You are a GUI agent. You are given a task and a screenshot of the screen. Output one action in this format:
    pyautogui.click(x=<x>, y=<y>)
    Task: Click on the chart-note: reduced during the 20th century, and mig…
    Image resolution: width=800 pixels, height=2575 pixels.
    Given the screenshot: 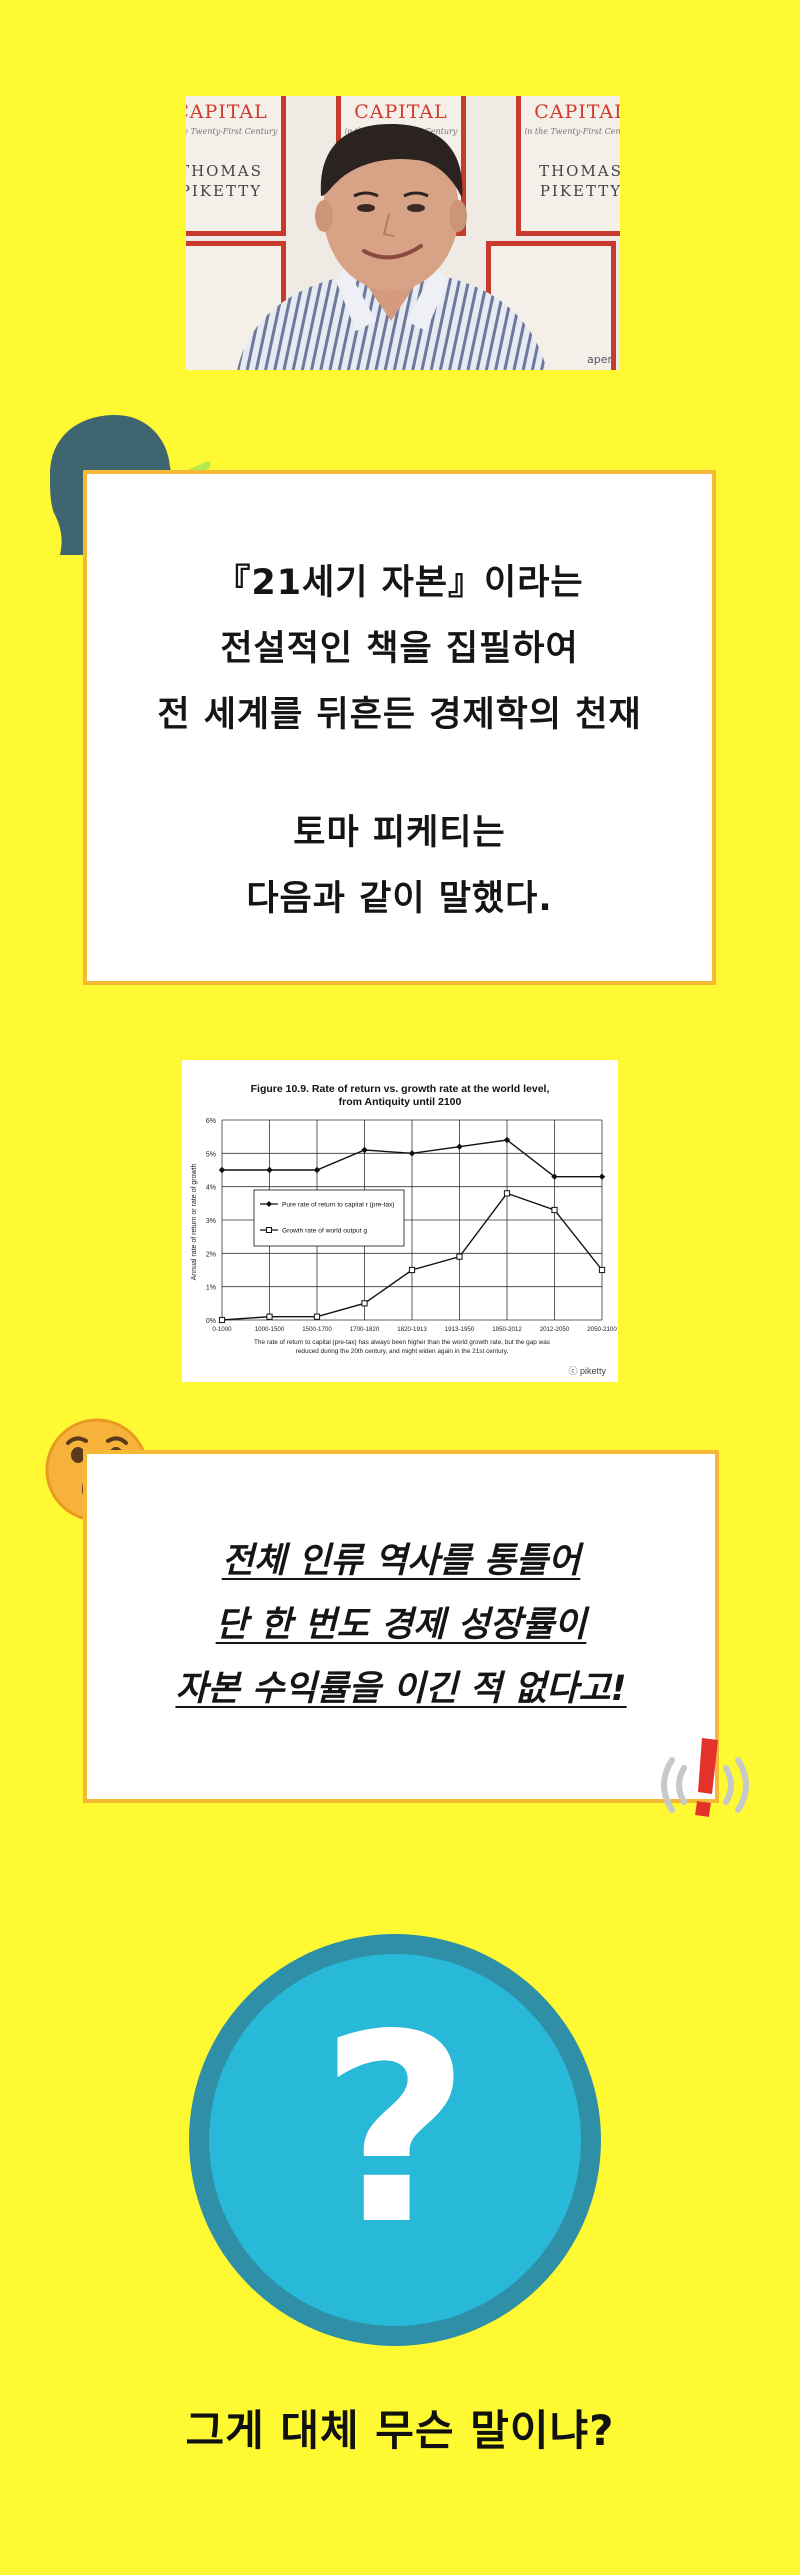 What is the action you would take?
    pyautogui.click(x=402, y=1351)
    